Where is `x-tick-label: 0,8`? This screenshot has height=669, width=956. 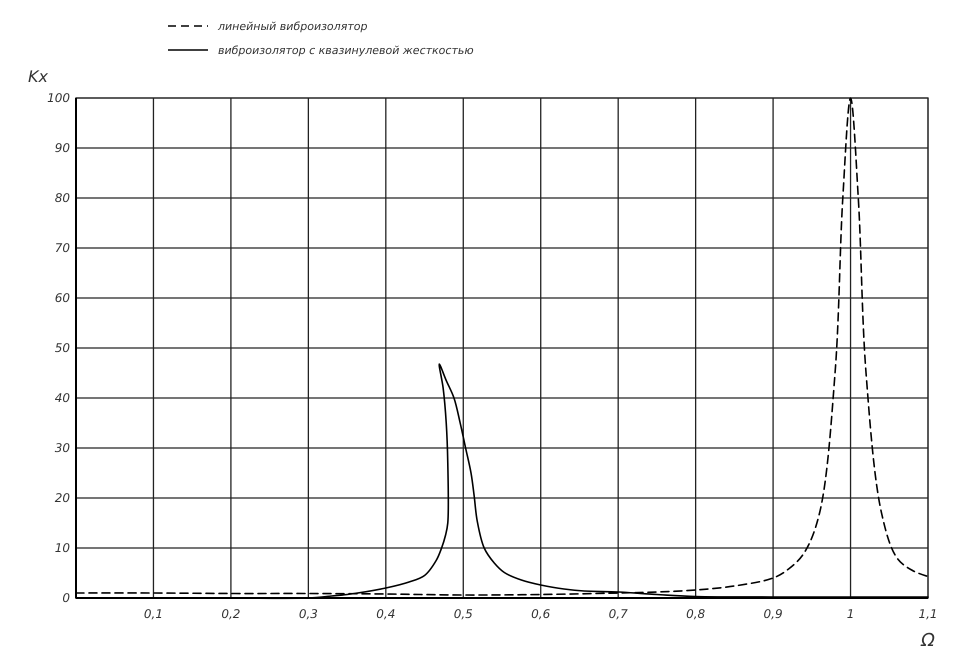
x-tick-label: 0,8 is located at coordinates (696, 614).